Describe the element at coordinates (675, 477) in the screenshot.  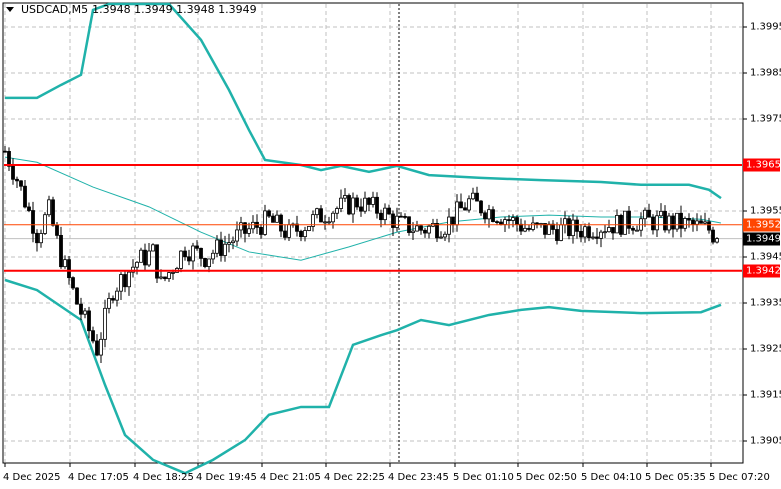
I see `time-label-10: 5 Dec 05:35` at that location.